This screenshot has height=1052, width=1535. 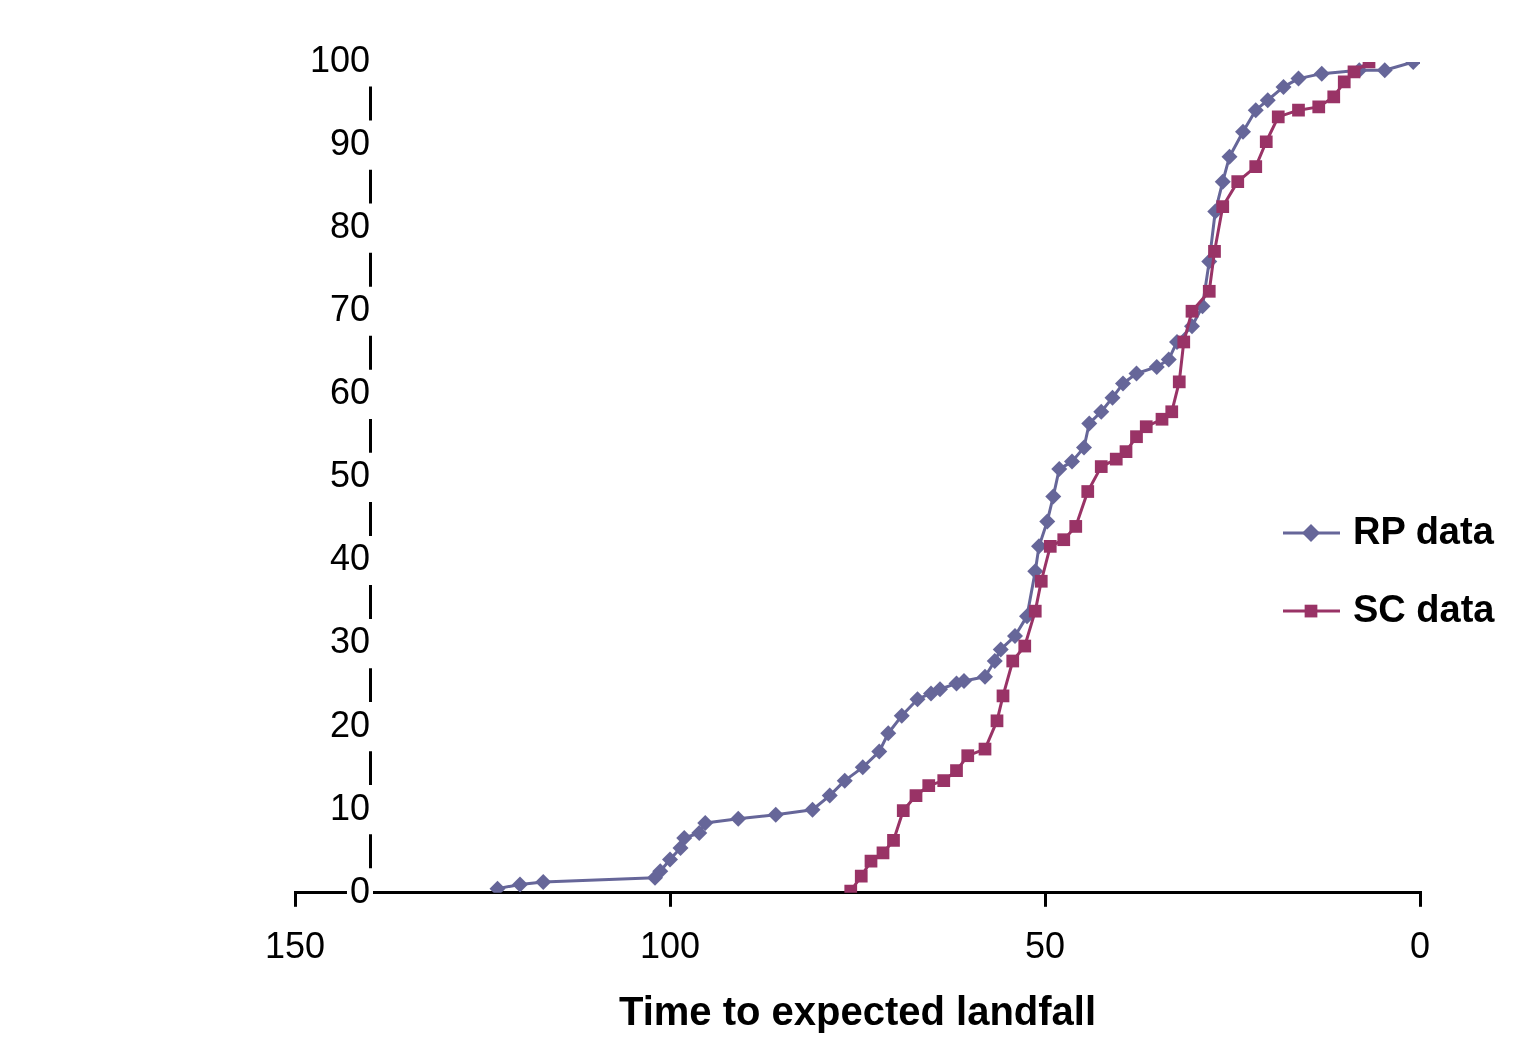 I want to click on y-tick-label: 40, so click(x=349, y=558).